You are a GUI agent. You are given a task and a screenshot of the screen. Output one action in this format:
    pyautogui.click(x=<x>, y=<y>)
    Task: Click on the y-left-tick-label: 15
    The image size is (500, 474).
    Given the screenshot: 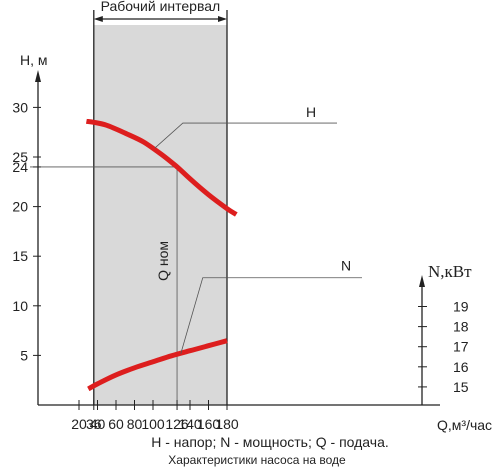 What is the action you would take?
    pyautogui.click(x=20, y=256)
    